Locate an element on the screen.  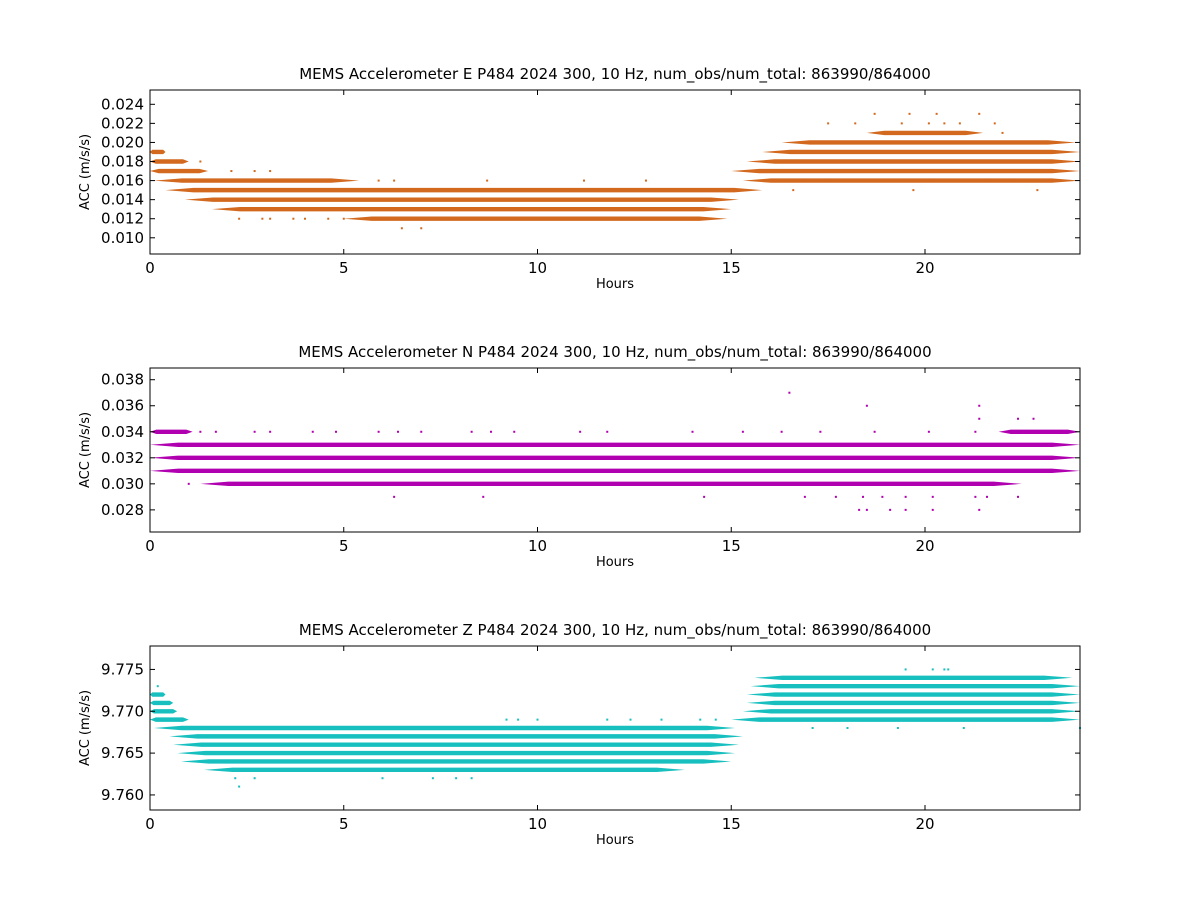
y-tick-label: 0.030 is located at coordinates (122, 484).